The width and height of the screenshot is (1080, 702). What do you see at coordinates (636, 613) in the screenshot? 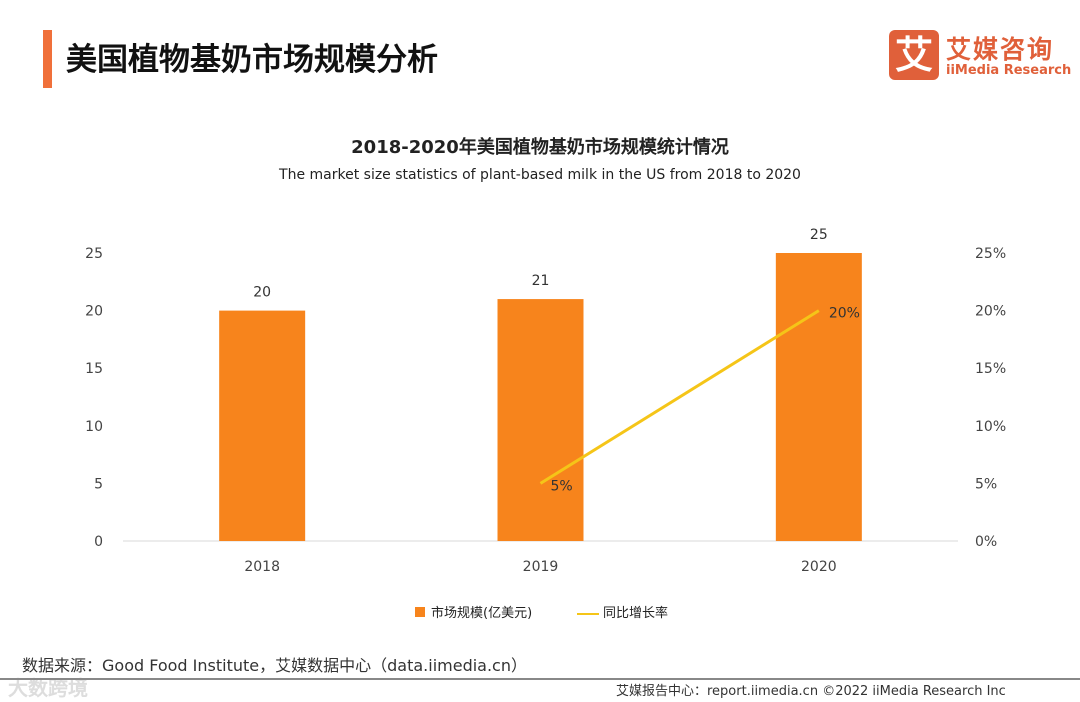
I see `legend-line-label: 同比增长率` at bounding box center [636, 613].